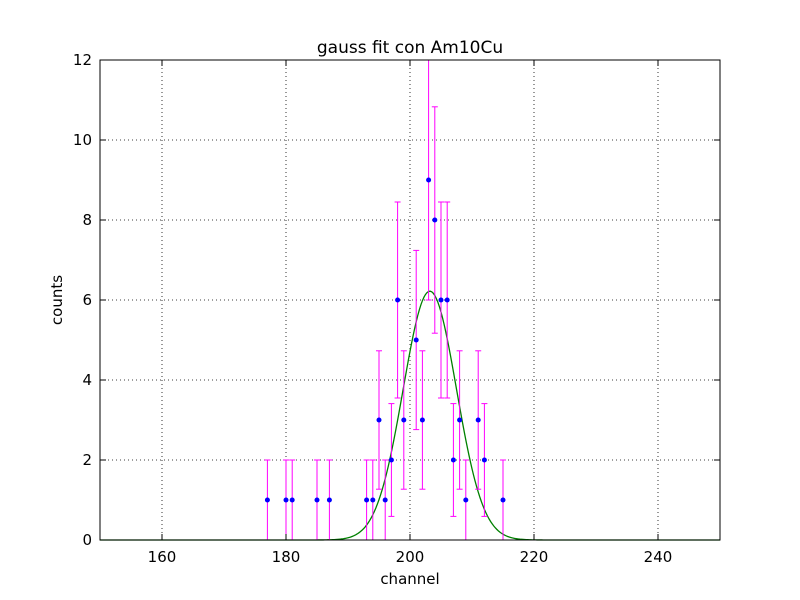  I want to click on x-tick-label: 200, so click(410, 557).